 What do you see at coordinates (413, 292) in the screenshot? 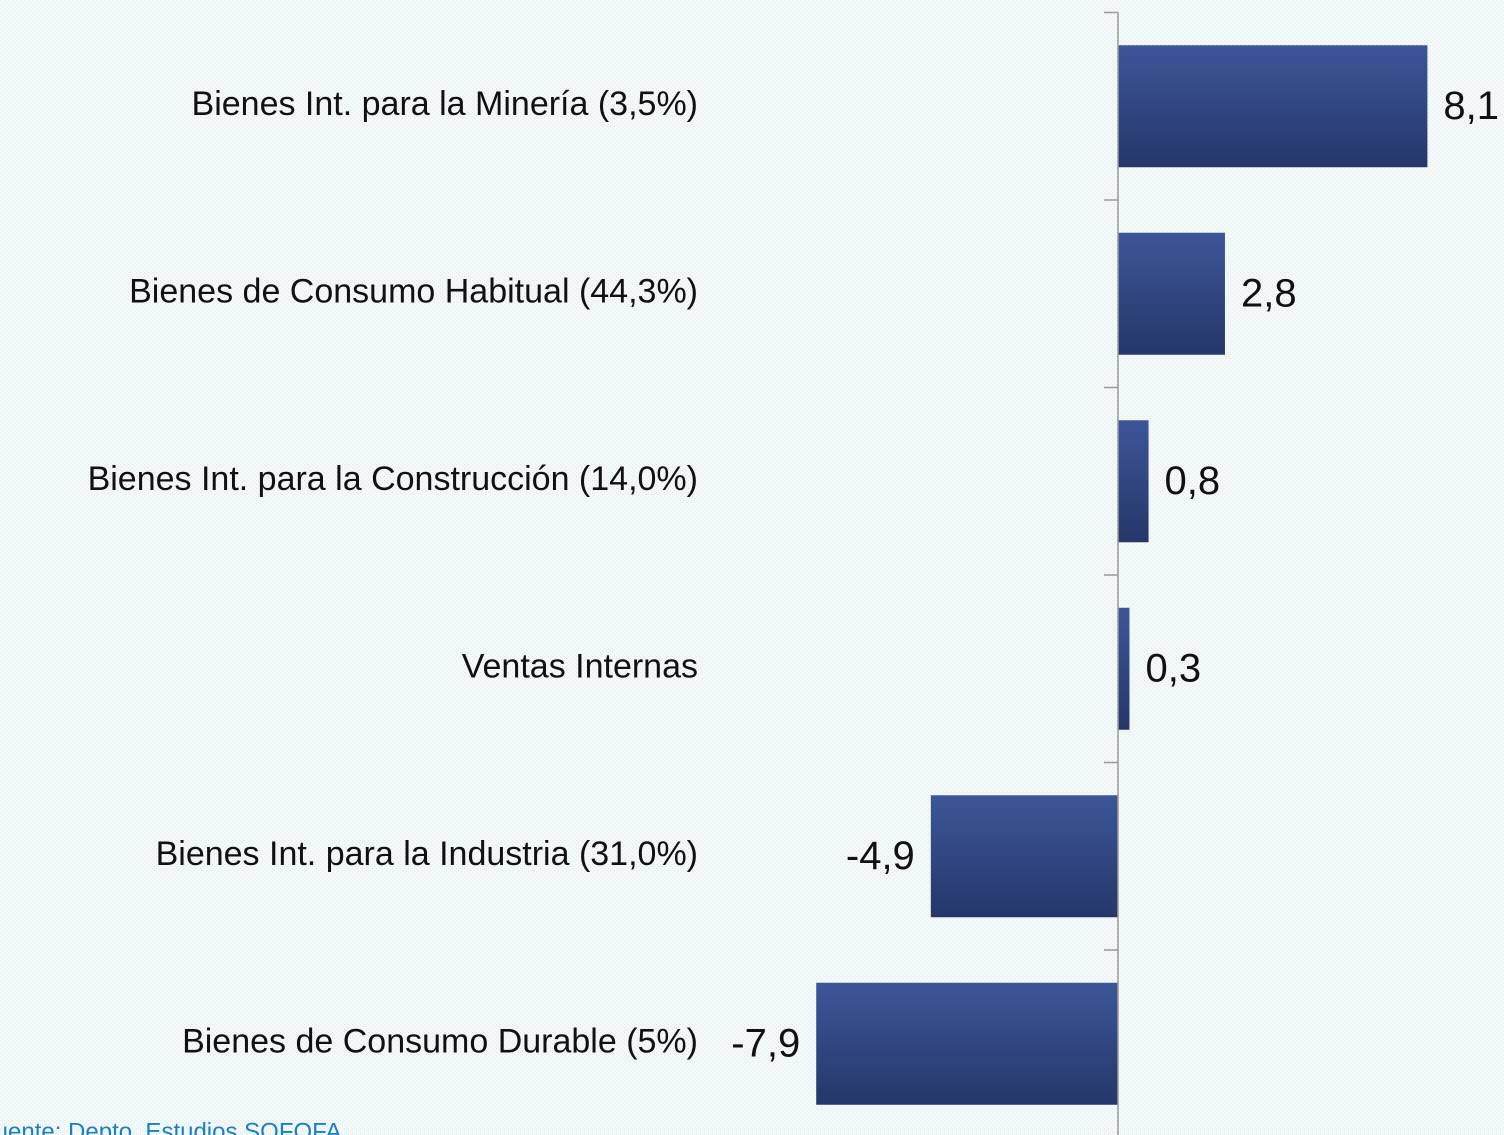
I see `y-tick-label: Bienes de Consumo Habitual (44,3%)` at bounding box center [413, 292].